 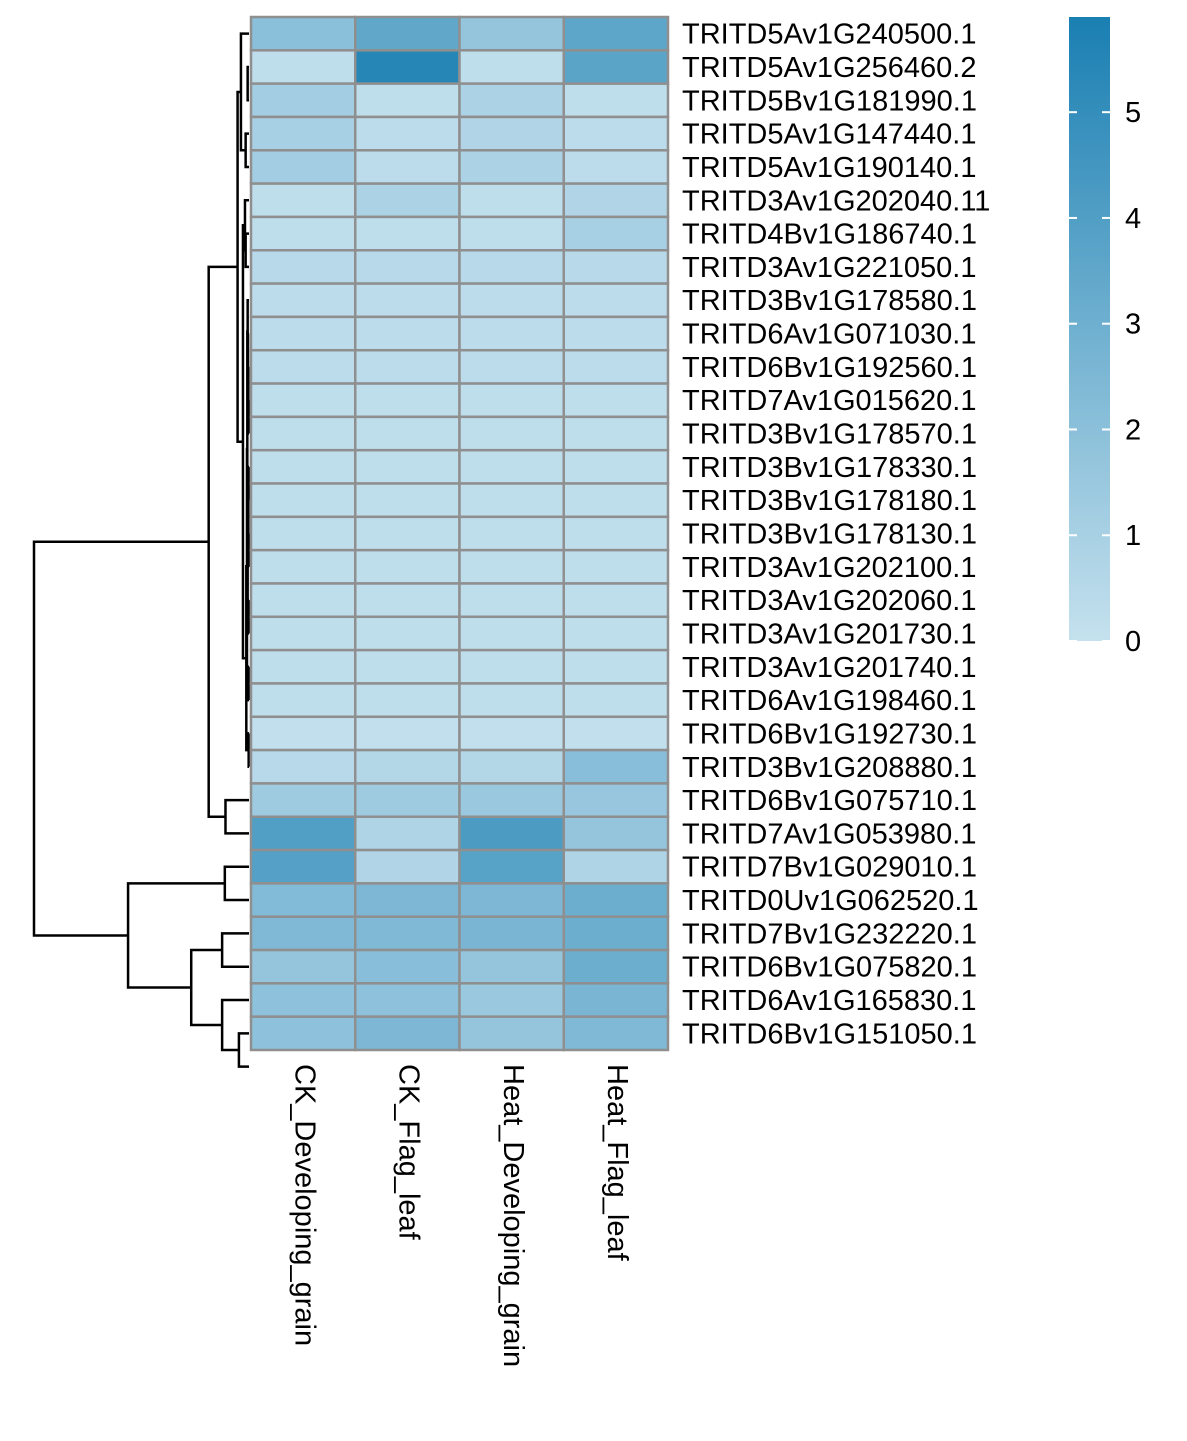 I want to click on column-label: CK_Flag_leaf, so click(x=409, y=1152).